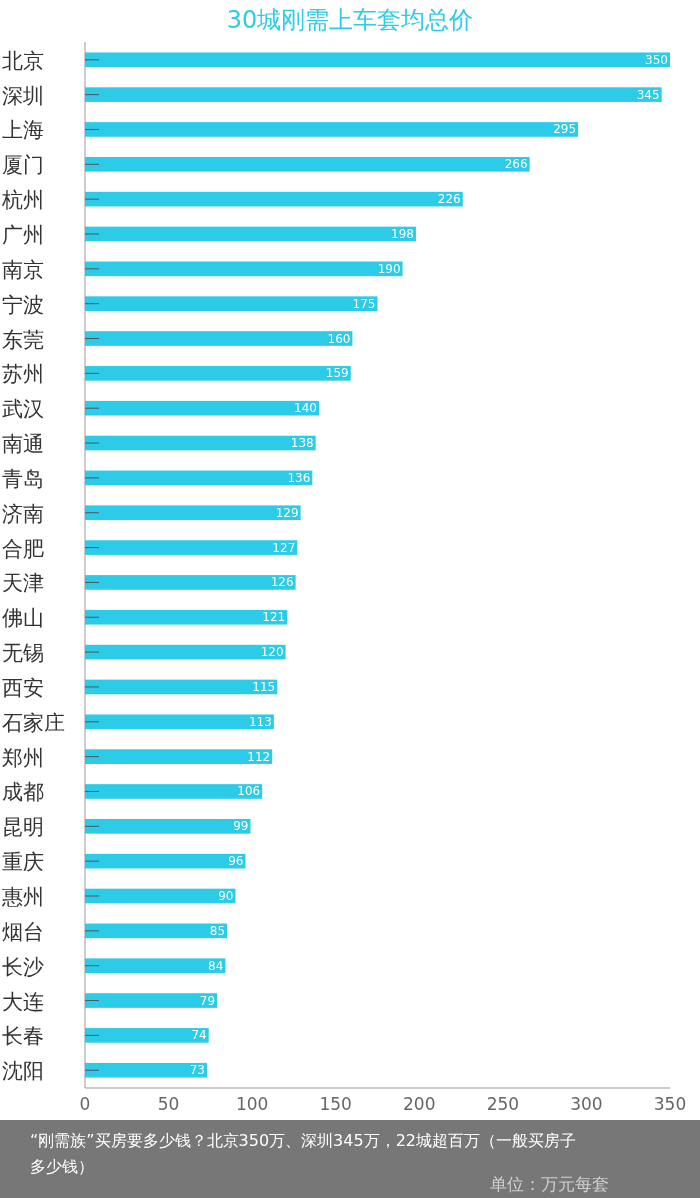 The image size is (700, 1198). Describe the element at coordinates (337, 373) in the screenshot. I see `data-label: 159` at that location.